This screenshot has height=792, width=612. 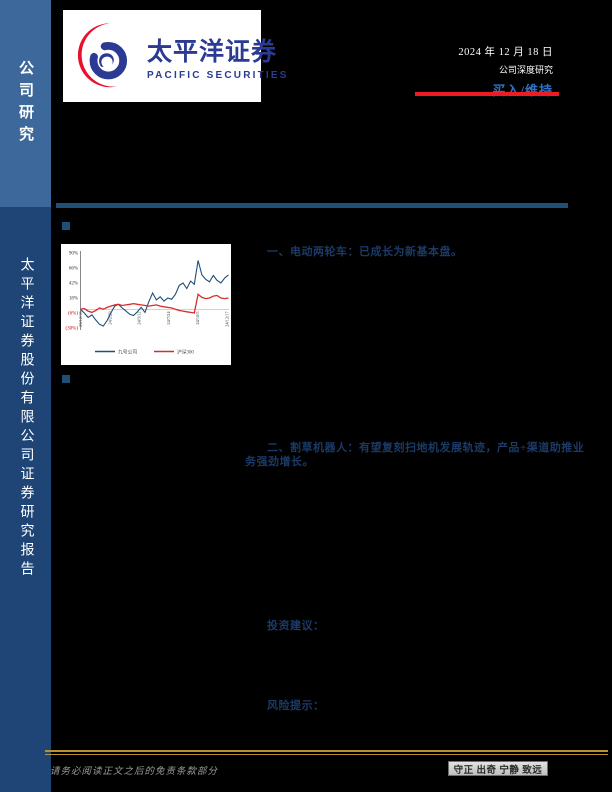 I want to click on report-type: 公司深度研究, so click(x=525, y=70).